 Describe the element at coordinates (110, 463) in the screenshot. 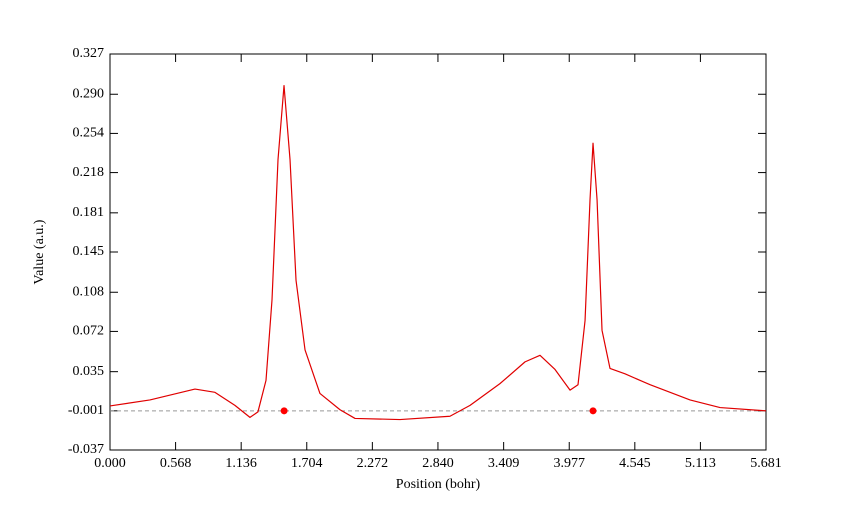

I see `x-tick-label: 0.000` at that location.